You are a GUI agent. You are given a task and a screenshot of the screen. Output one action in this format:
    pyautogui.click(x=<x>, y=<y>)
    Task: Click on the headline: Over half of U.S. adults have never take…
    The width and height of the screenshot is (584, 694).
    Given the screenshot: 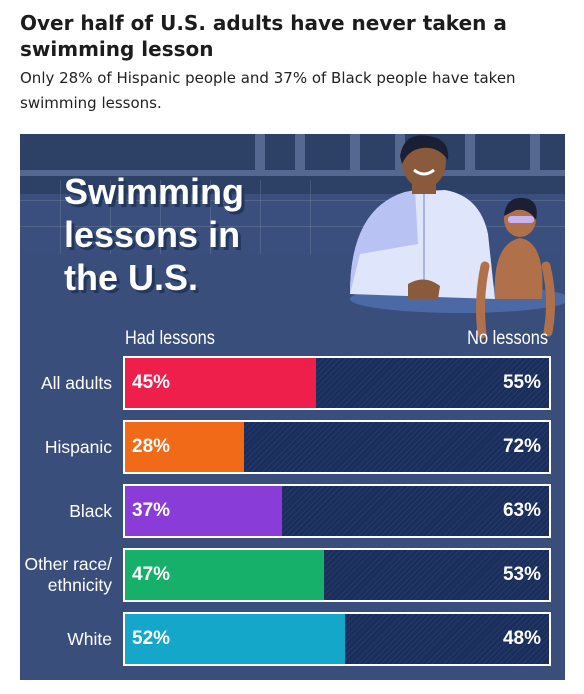 What is the action you would take?
    pyautogui.click(x=263, y=36)
    